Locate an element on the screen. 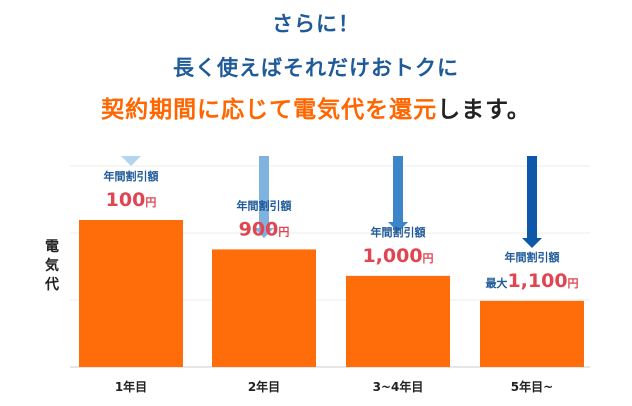 This screenshot has height=406, width=632. category-label: 1年目 is located at coordinates (131, 386).